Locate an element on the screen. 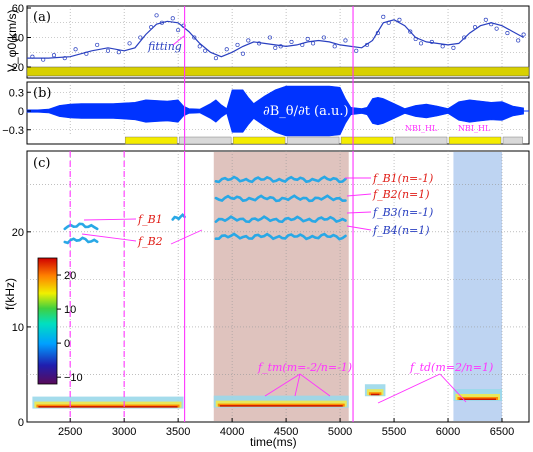  panel-a-gridlines is located at coordinates (278, 36).